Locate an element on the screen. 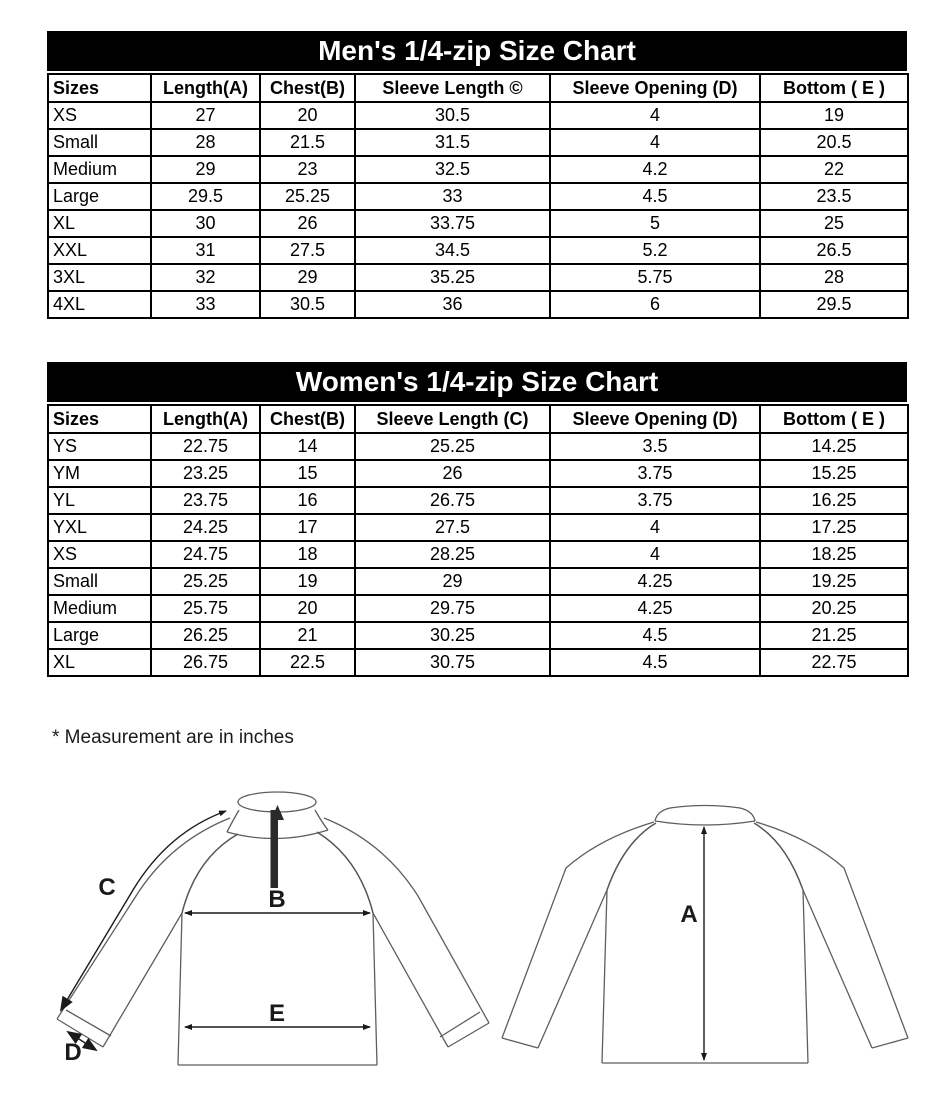  measurement-cell: 33.75 is located at coordinates (452, 223).